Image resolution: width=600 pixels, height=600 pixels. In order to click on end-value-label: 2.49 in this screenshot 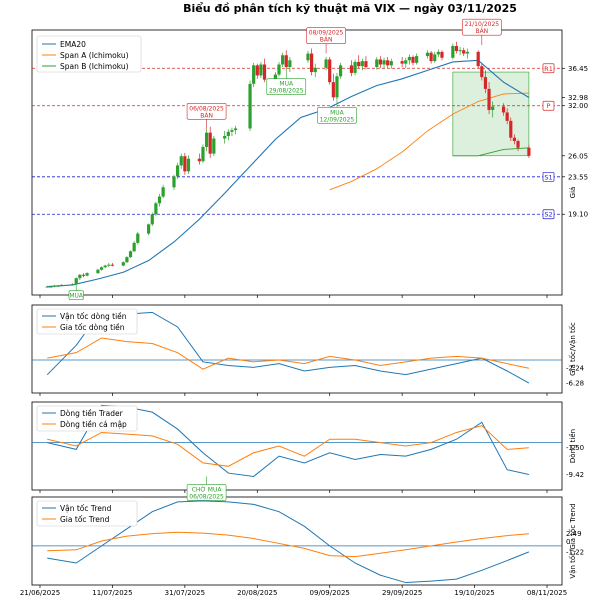, I will do `click(574, 534)`.